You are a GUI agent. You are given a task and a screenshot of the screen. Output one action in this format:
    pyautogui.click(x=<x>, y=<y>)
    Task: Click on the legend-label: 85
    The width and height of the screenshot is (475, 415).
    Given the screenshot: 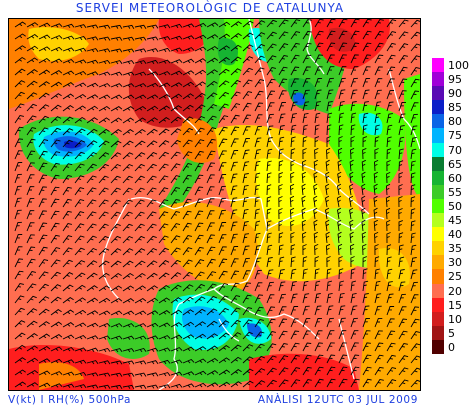 What is the action you would take?
    pyautogui.click(x=455, y=108)
    